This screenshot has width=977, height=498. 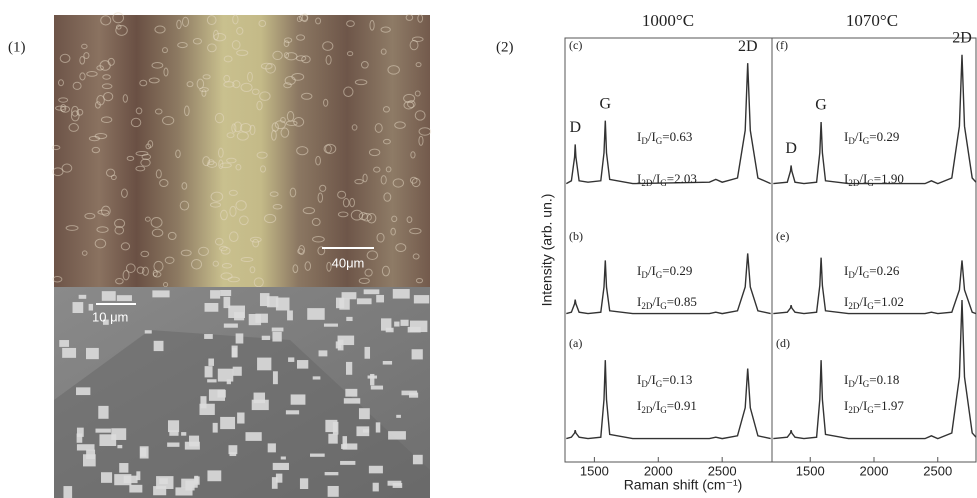 I want to click on peak-label: G, so click(x=821, y=105).